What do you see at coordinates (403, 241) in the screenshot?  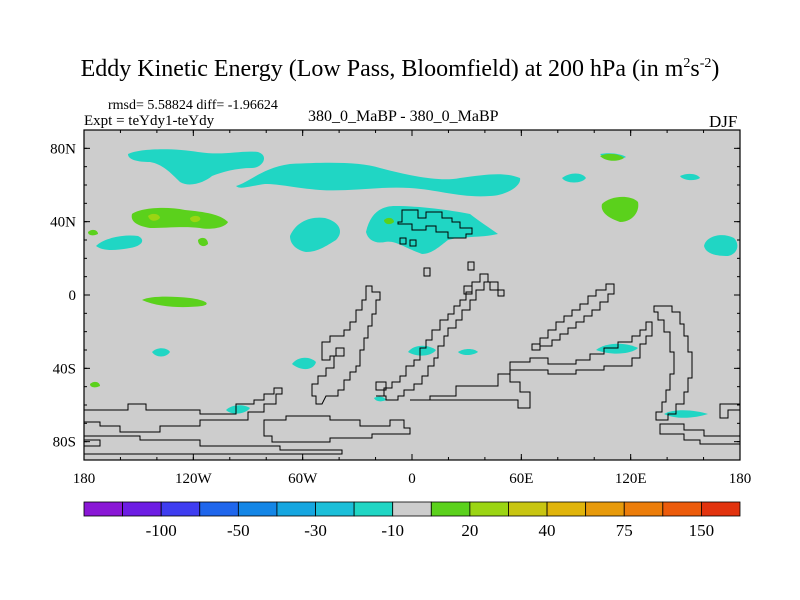 I see `coastline-north-small-a` at bounding box center [403, 241].